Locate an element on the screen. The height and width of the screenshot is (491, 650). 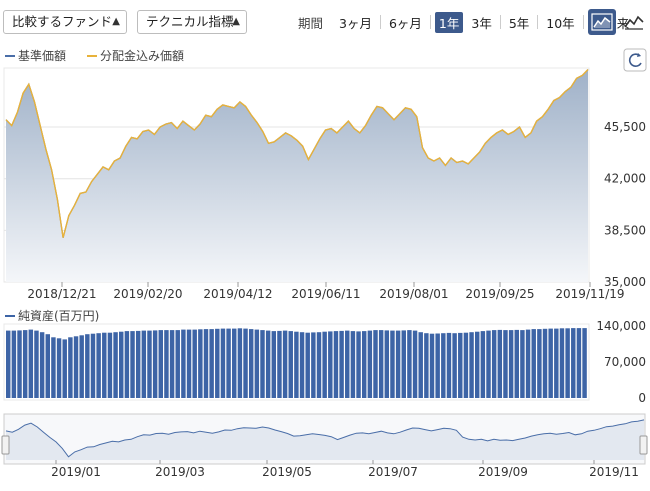
period-6m-button: 6ヶ月 is located at coordinates (405, 23).